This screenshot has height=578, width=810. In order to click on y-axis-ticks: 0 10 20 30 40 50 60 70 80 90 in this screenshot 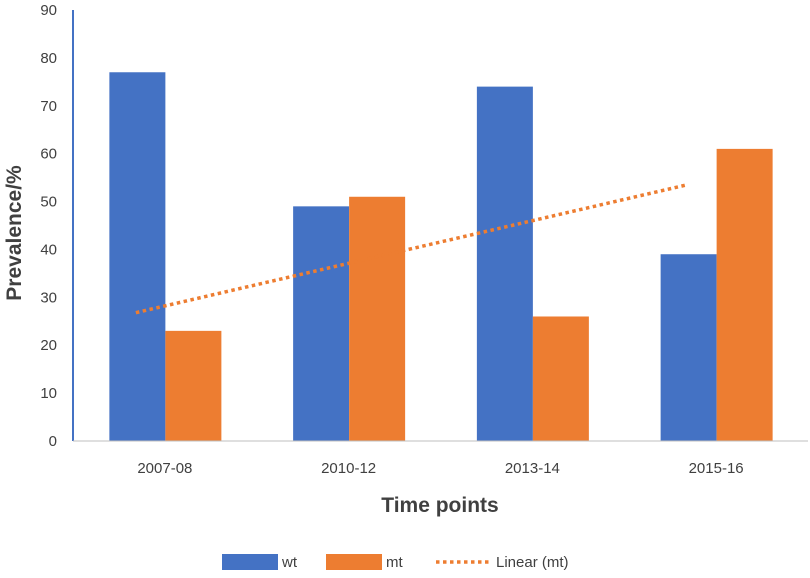, I will do `click(48, 226)`.